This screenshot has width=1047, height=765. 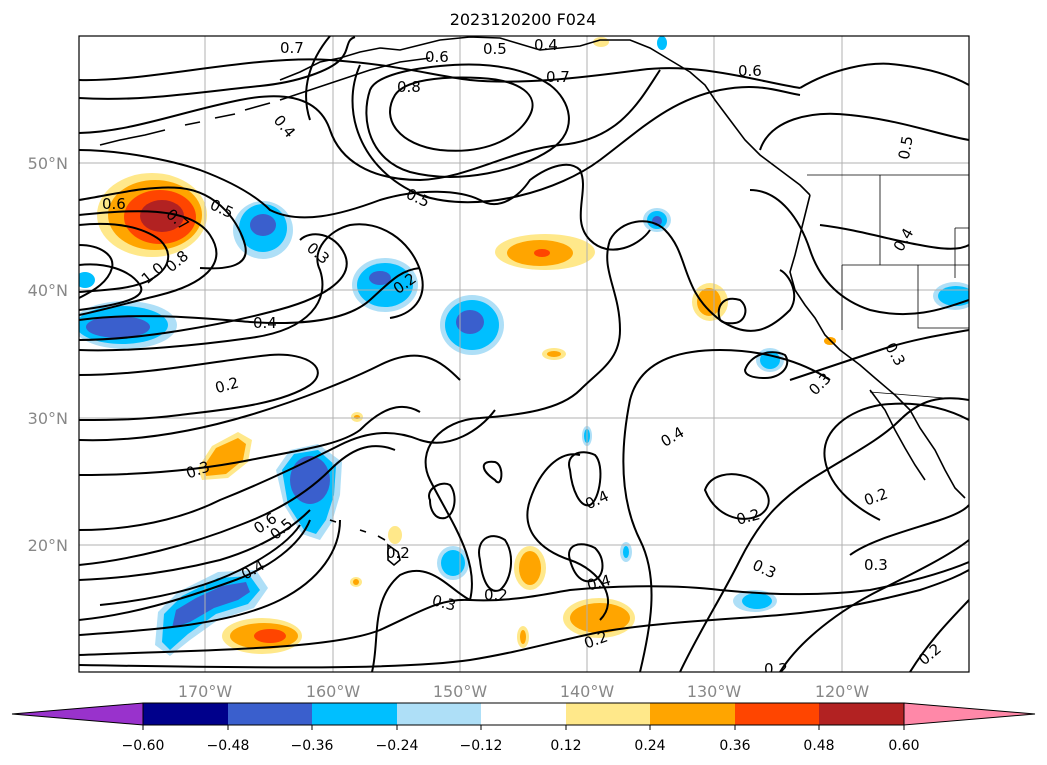 I want to click on colorbar-tick-label: 0.36, so click(x=734, y=746).